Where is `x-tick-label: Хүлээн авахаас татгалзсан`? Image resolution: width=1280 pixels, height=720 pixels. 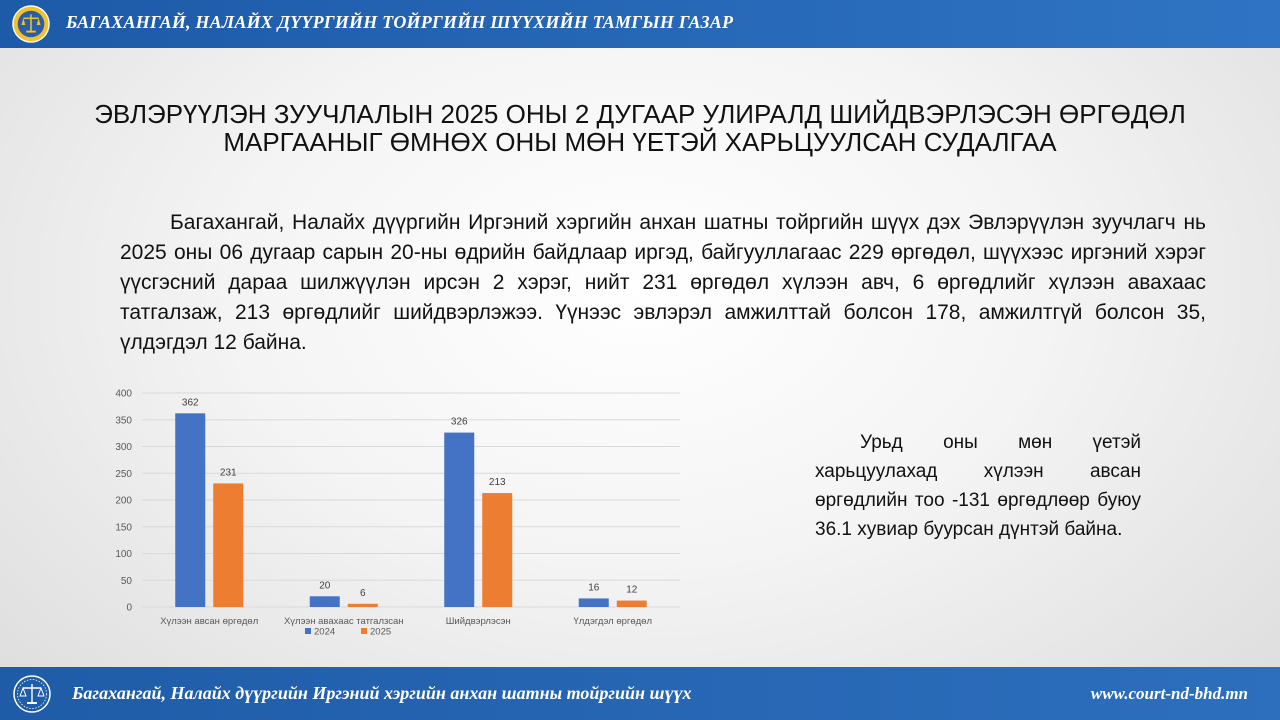
x-tick-label: Хүлээн авахаас татгалзсан is located at coordinates (344, 621).